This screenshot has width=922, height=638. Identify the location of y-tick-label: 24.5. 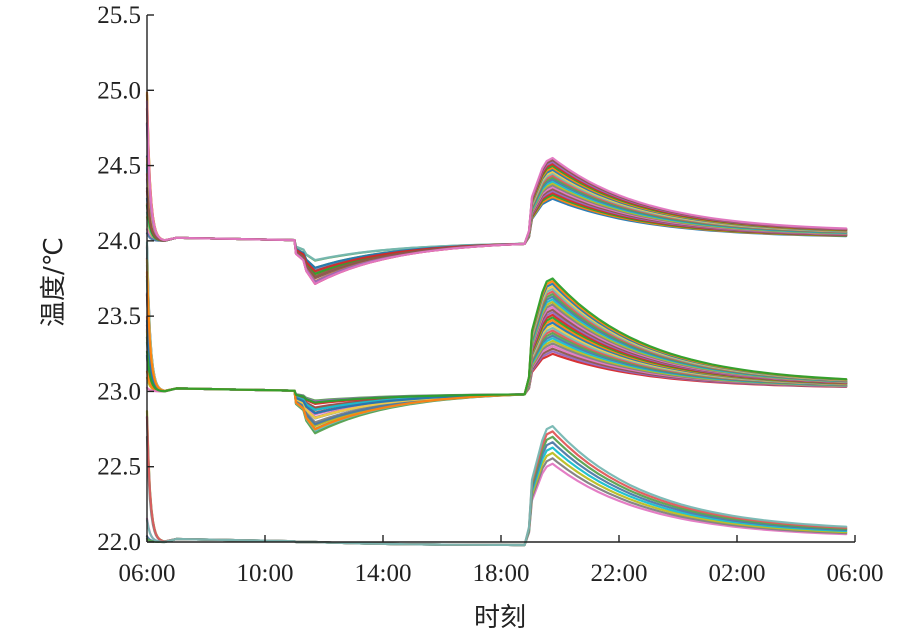
(119, 166).